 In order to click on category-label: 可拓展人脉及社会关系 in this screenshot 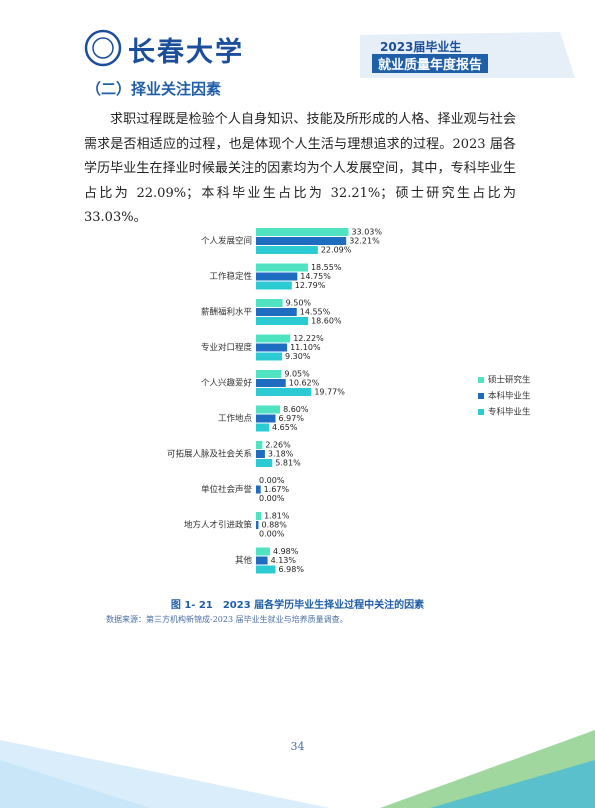, I will do `click(209, 454)`.